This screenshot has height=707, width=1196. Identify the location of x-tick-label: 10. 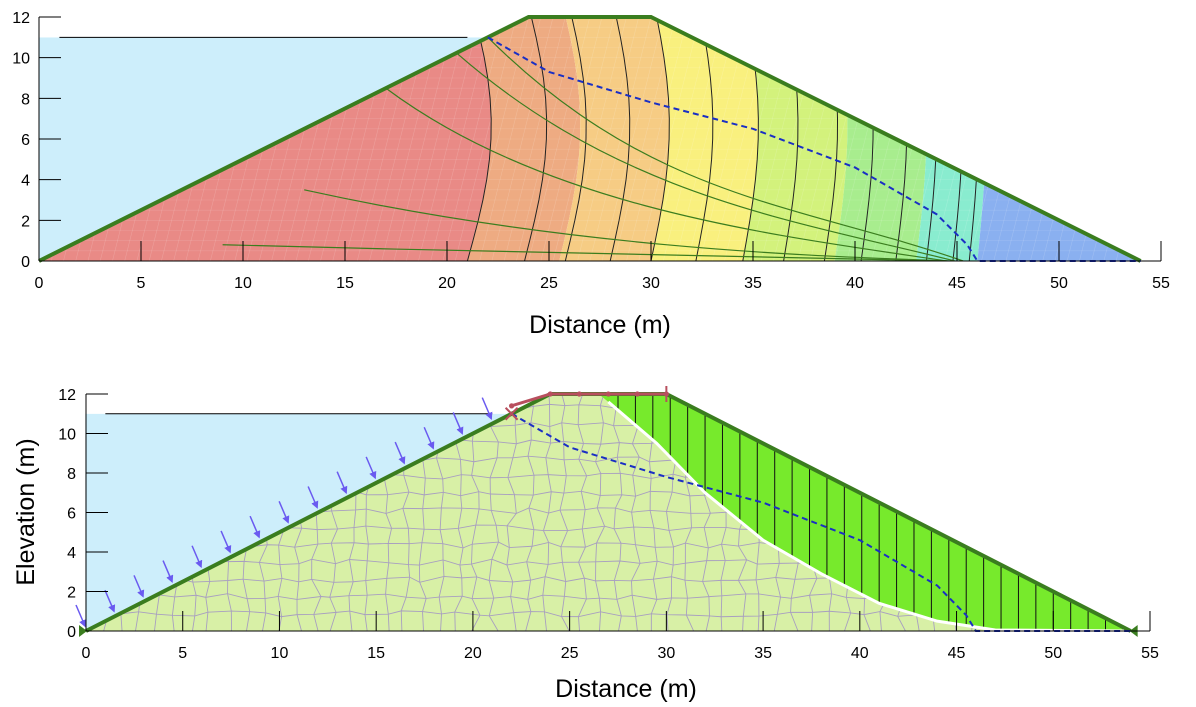
(243, 283).